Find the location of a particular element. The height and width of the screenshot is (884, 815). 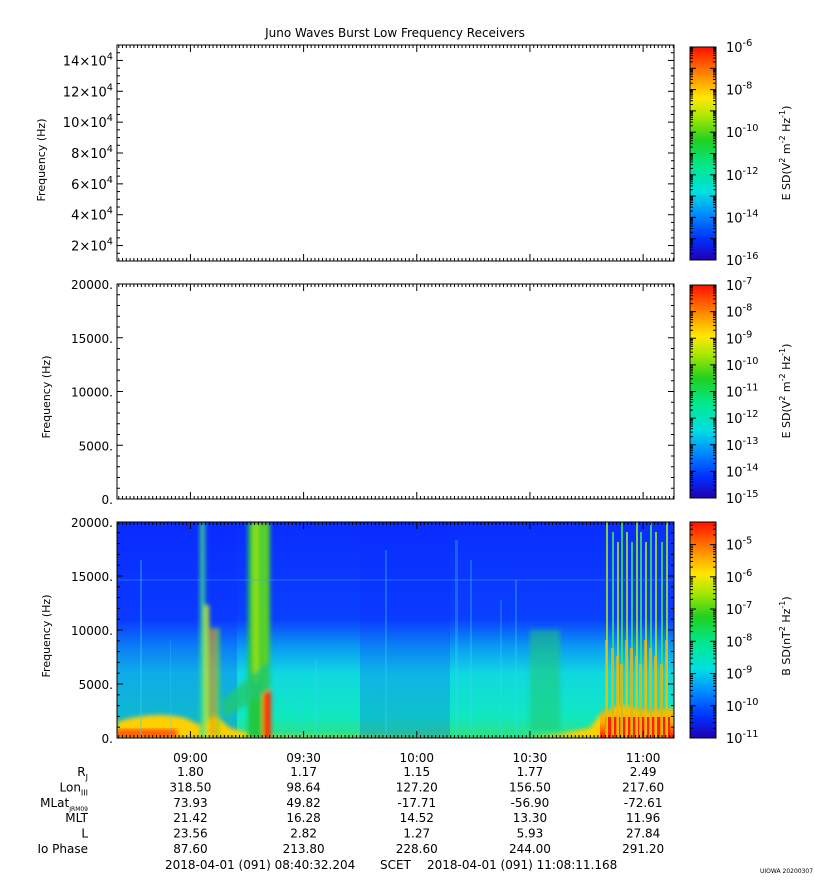

x-tick-label: 09:00 is located at coordinates (190, 758).